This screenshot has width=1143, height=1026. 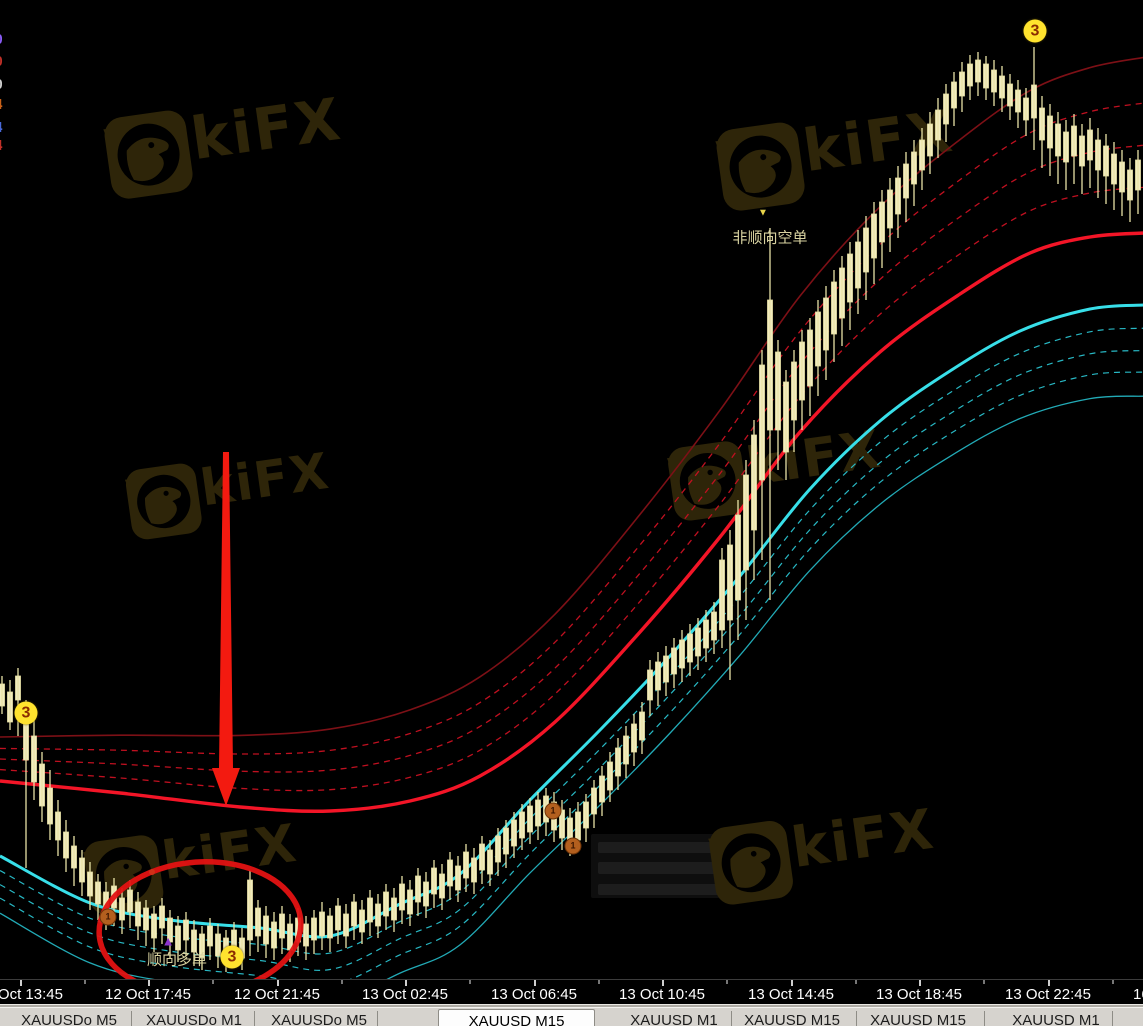 What do you see at coordinates (405, 994) in the screenshot?
I see `axis-time-label: 13 Oct 02:45` at bounding box center [405, 994].